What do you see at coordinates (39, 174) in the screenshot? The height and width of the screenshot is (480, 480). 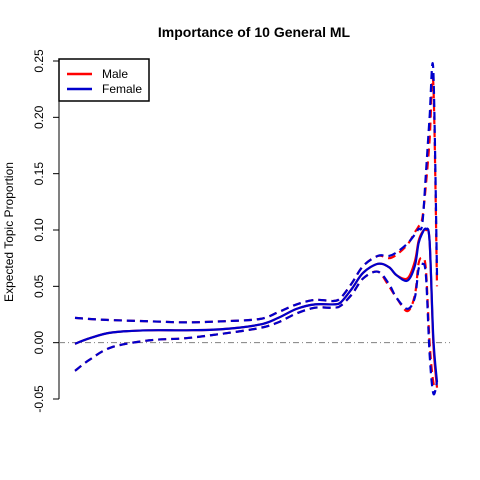 I see `y-tick-label: 0.15` at bounding box center [39, 174].